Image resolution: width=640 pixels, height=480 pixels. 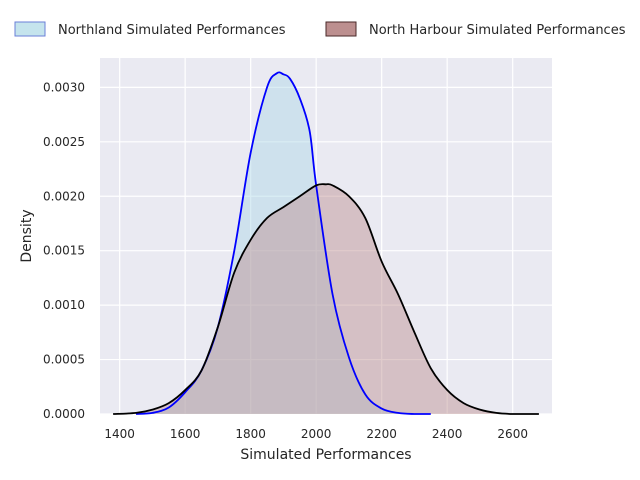 I want to click on x-tick-label: 2600, so click(x=512, y=434).